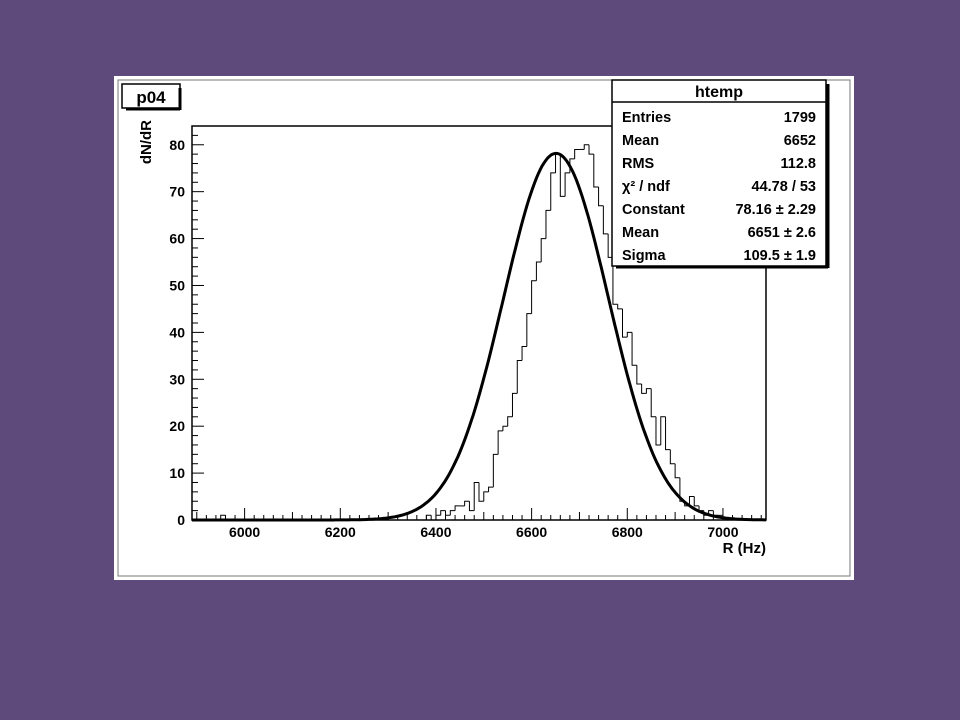 The height and width of the screenshot is (720, 960). What do you see at coordinates (177, 379) in the screenshot?
I see `y-tick-label: 30` at bounding box center [177, 379].